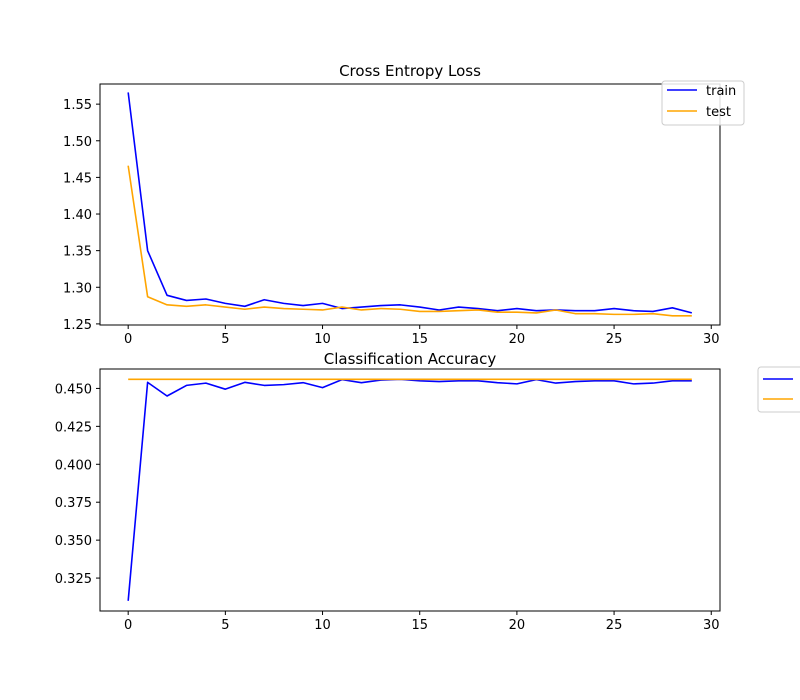  Describe the element at coordinates (517, 339) in the screenshot. I see `loss-x-tick-label: 20` at that location.